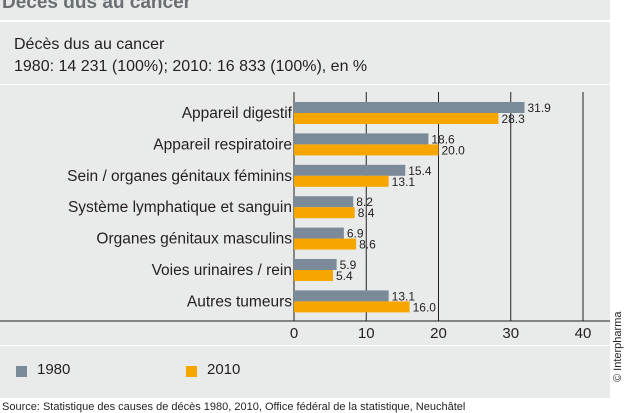 The height and width of the screenshot is (413, 630). Describe the element at coordinates (618, 346) in the screenshot. I see `credit-text: © Interpharma` at that location.